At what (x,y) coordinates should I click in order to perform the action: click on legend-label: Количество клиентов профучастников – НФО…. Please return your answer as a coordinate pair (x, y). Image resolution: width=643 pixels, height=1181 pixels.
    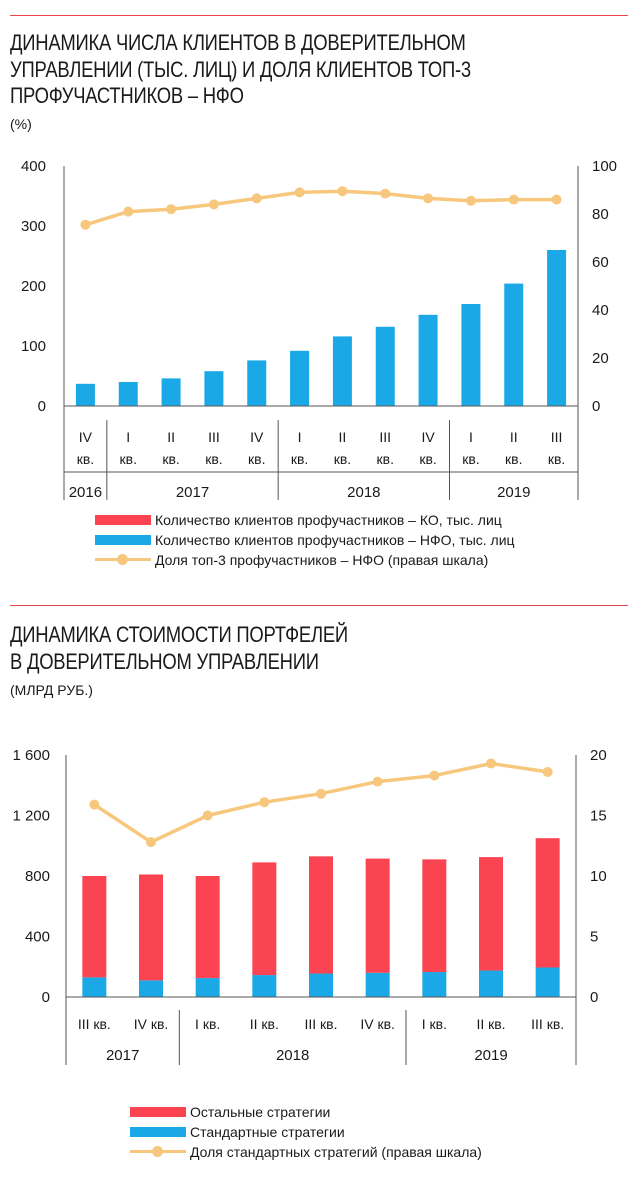
    Looking at the image, I should click on (335, 540).